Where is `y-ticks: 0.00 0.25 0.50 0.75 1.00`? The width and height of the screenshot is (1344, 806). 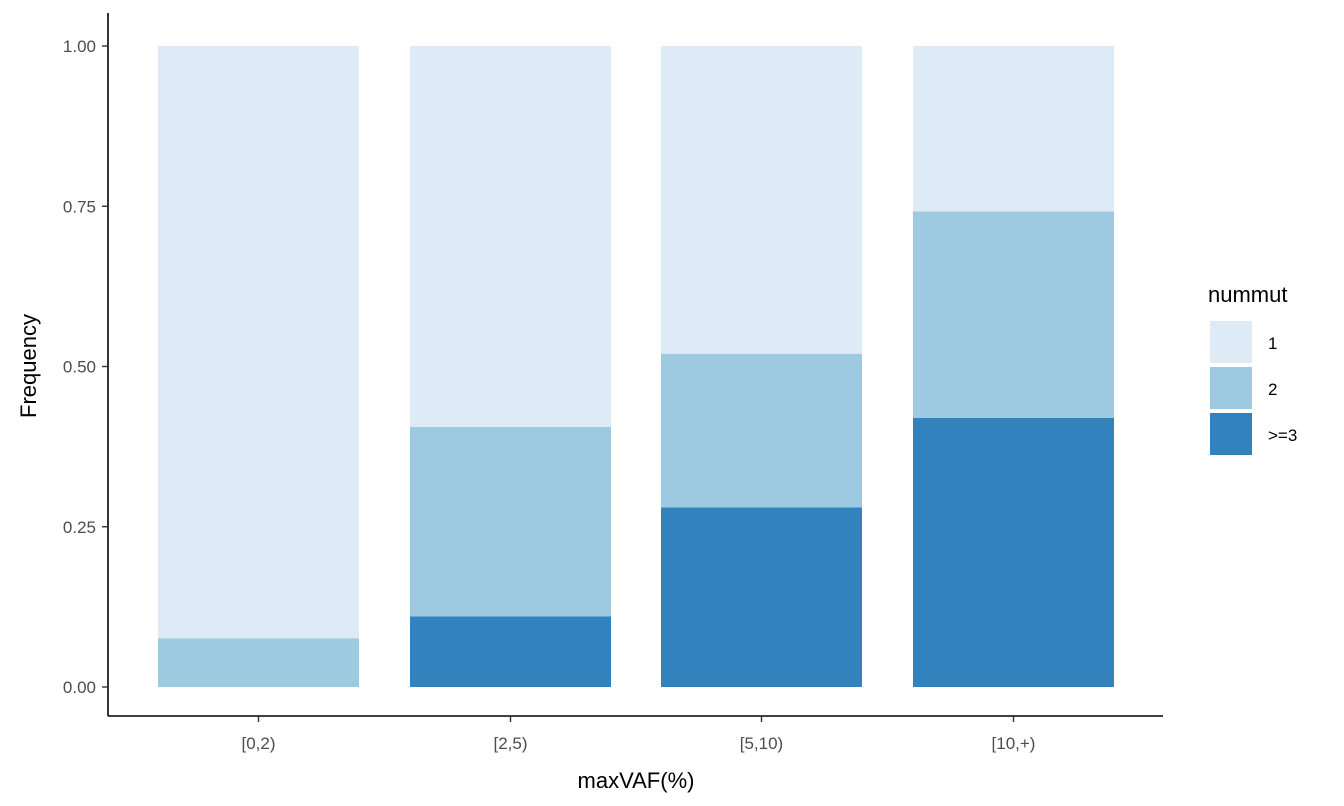 y-ticks: 0.00 0.25 0.50 0.75 1.00 is located at coordinates (85, 367).